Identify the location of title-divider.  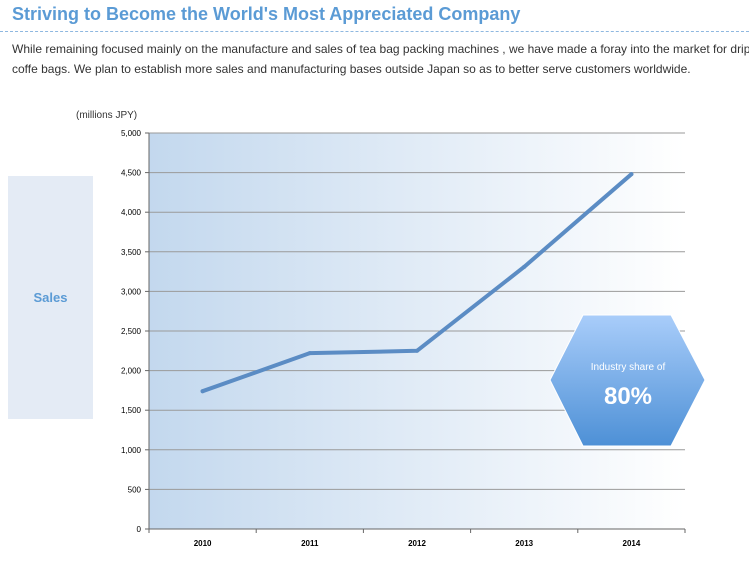
(374, 31).